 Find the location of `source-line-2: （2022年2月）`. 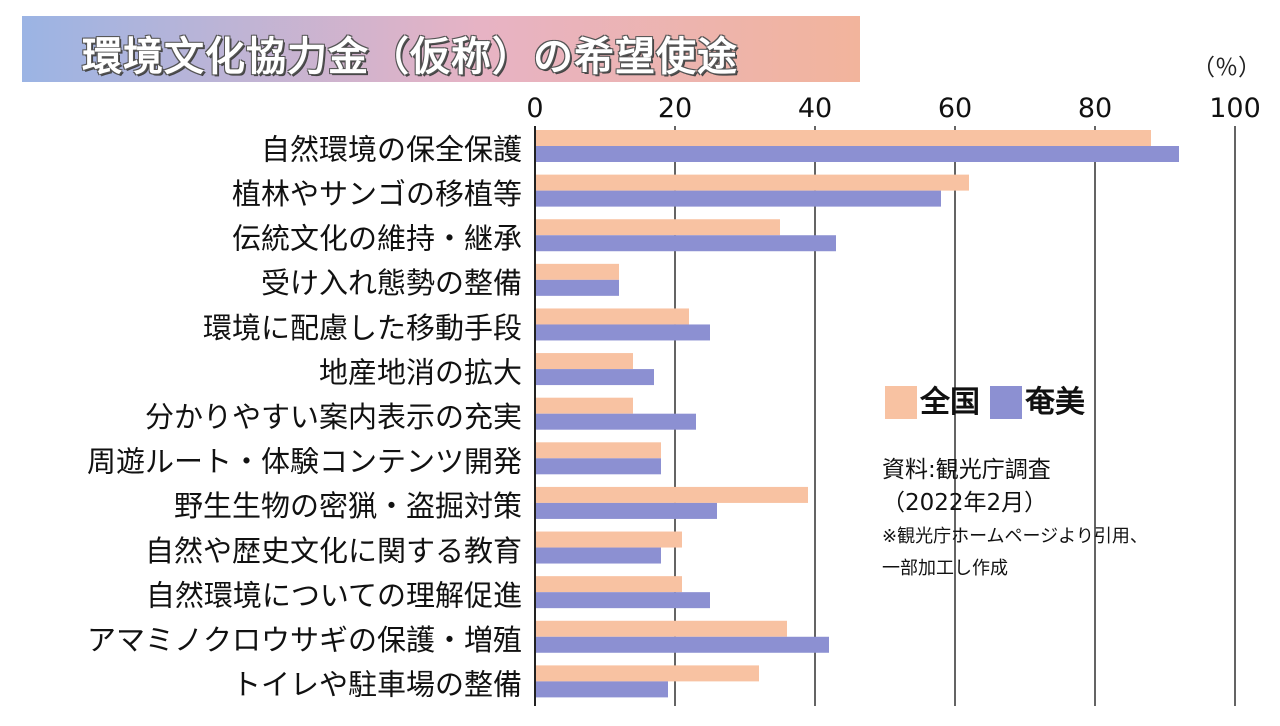

source-line-2: （2022年2月） is located at coordinates (965, 503).